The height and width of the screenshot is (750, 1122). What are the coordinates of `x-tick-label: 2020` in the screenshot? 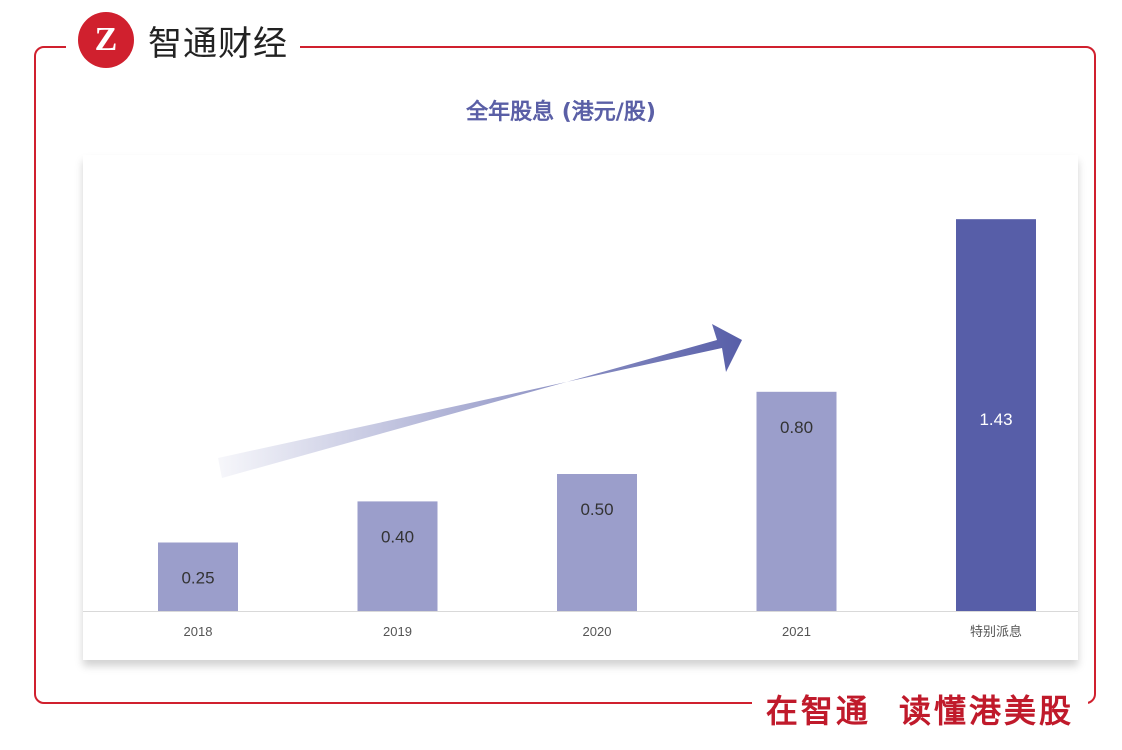 It's located at (597, 631).